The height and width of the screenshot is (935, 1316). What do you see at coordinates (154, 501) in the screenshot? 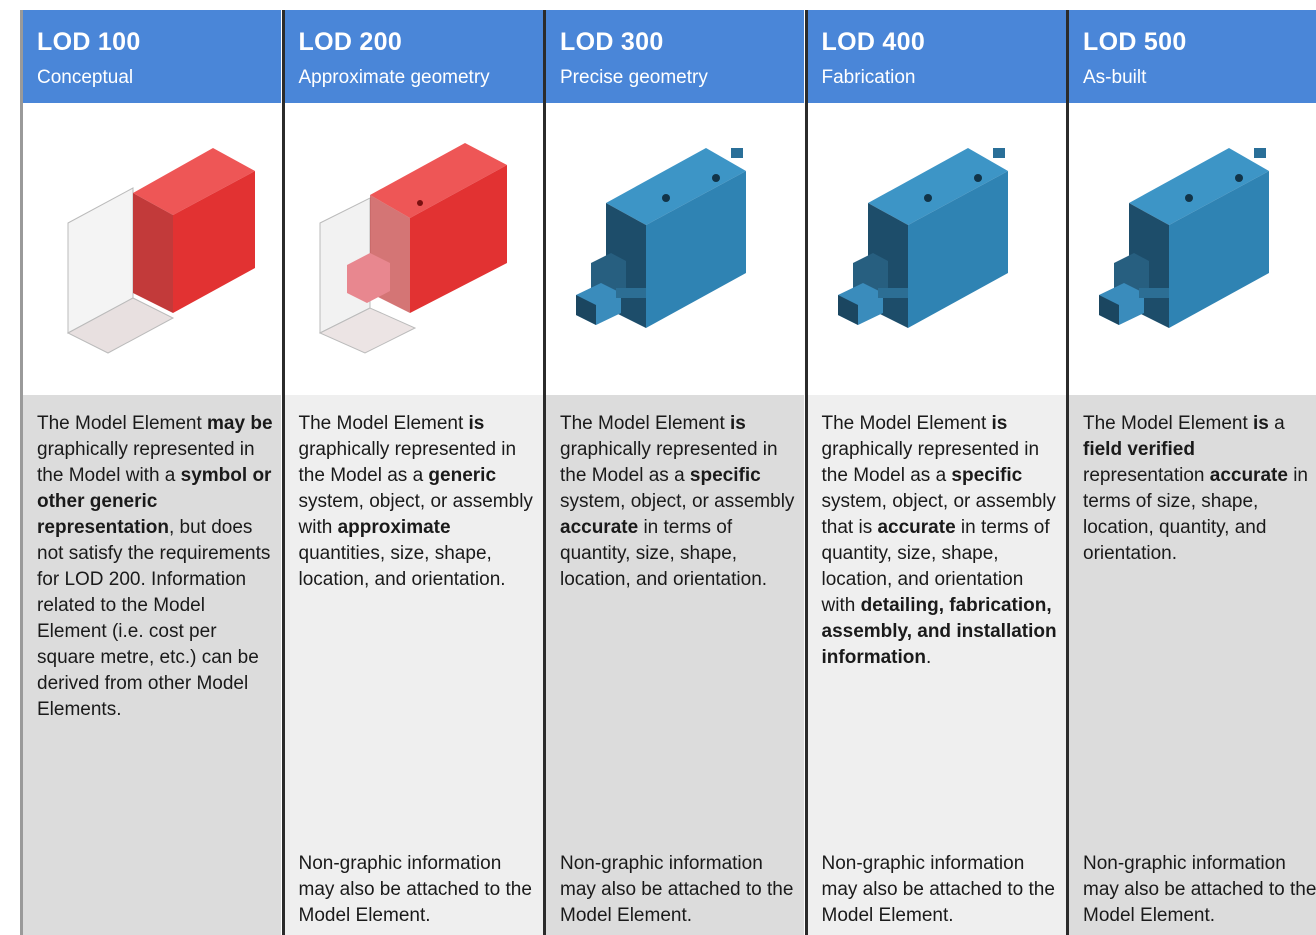
I see `description-run: symbol or other generic representation` at bounding box center [154, 501].